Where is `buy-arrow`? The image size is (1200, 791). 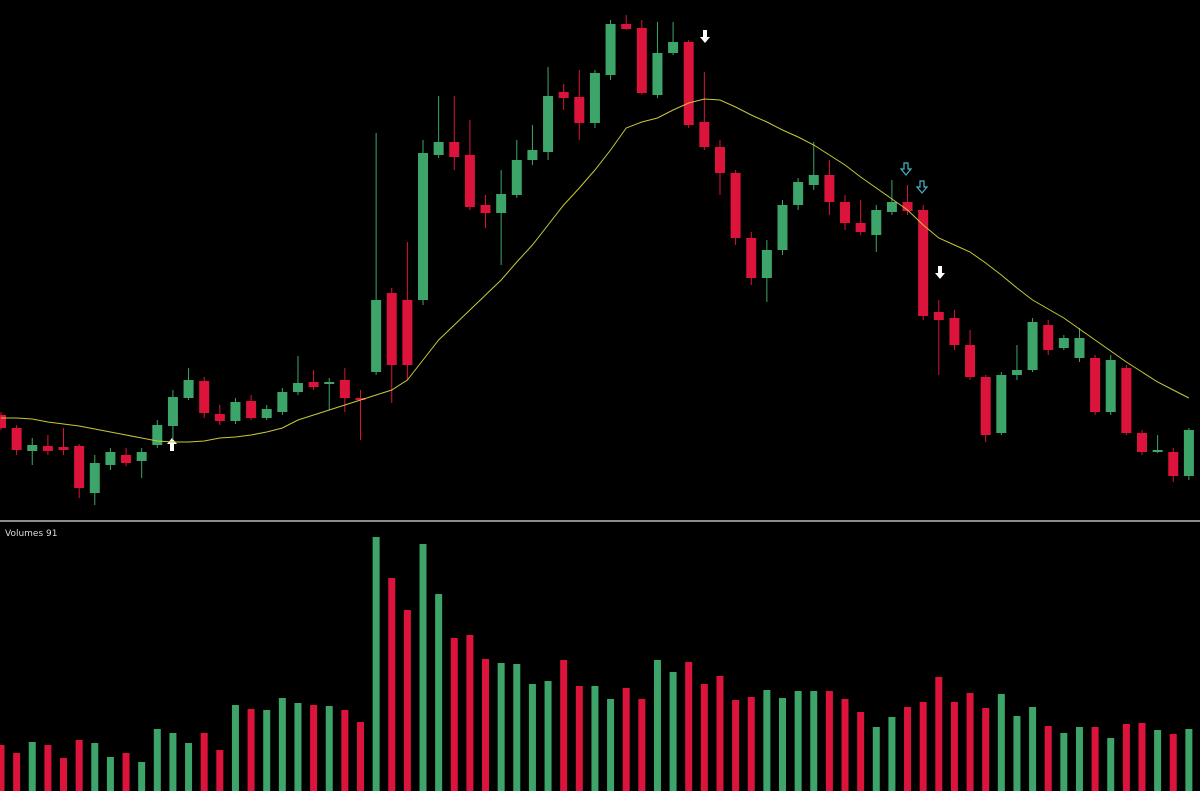 buy-arrow is located at coordinates (172, 444).